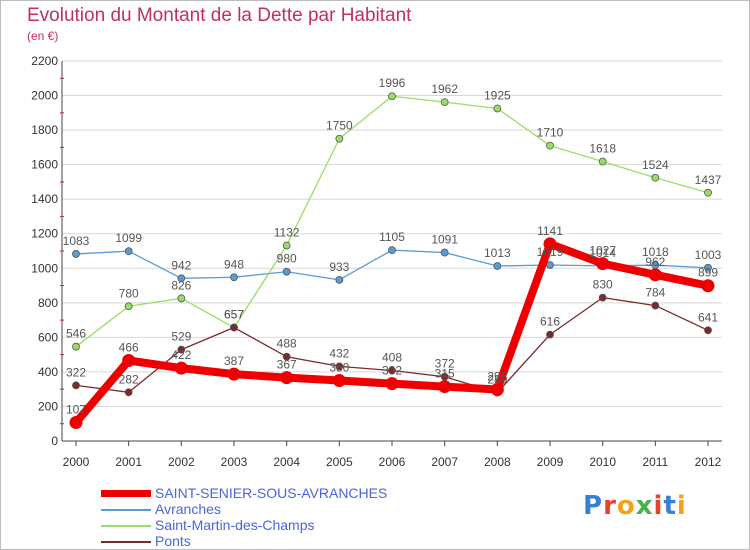 The height and width of the screenshot is (550, 750). Describe the element at coordinates (602, 462) in the screenshot. I see `x-tick-label: 2010` at that location.